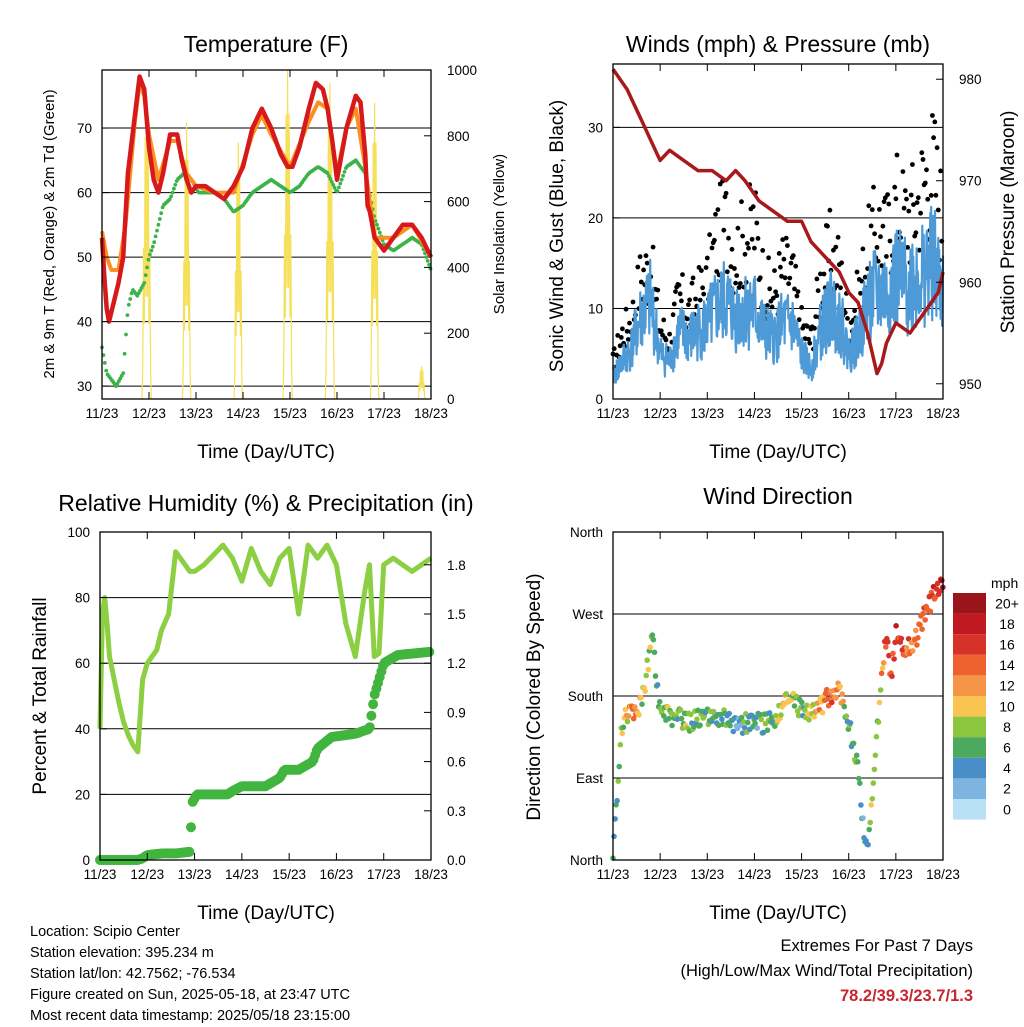  I want to click on y-tick-label: 10, so click(595, 308).